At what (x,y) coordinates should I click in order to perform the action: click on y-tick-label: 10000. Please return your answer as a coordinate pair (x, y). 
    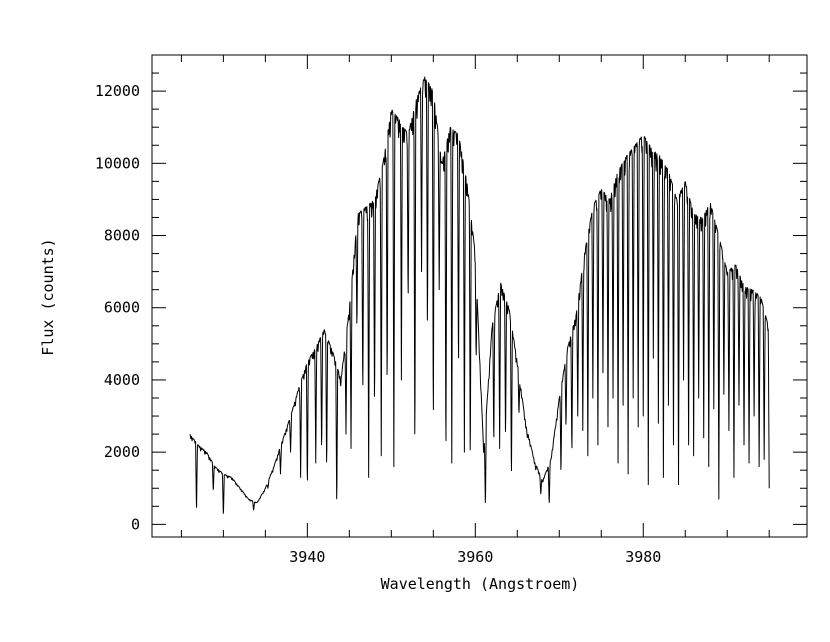
    Looking at the image, I should click on (117, 163).